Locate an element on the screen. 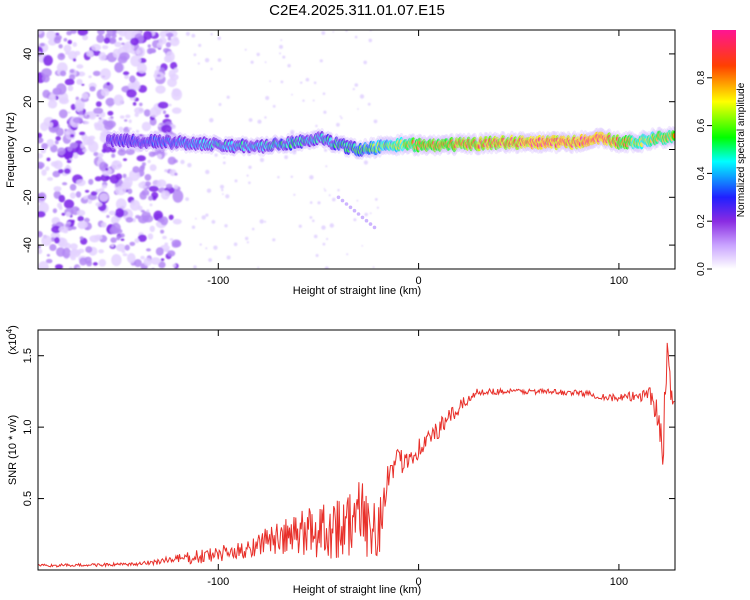 The height and width of the screenshot is (600, 750). colorbar-tick-label: 0.4 is located at coordinates (701, 173).